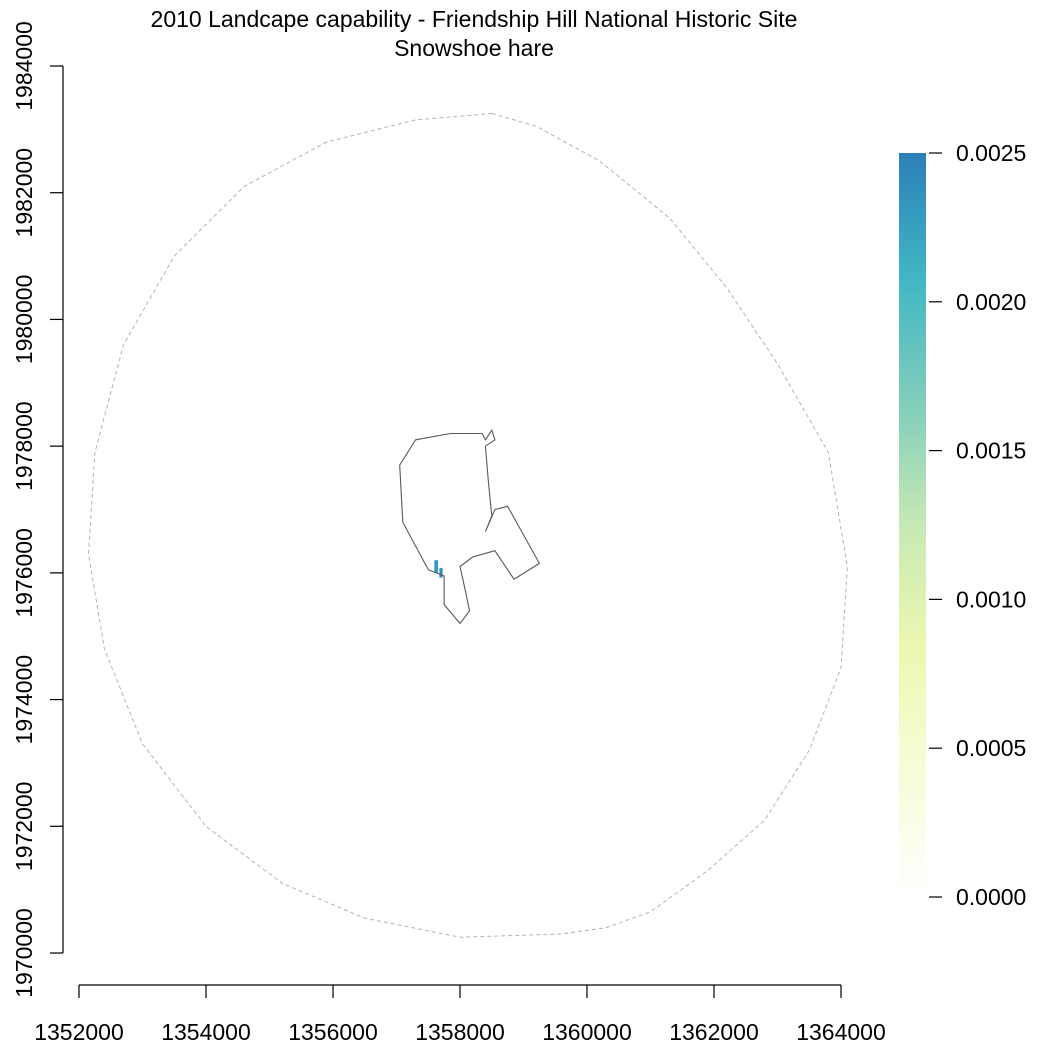 Image resolution: width=1050 pixels, height=1050 pixels. What do you see at coordinates (24, 573) in the screenshot?
I see `y-tick-label: 1976000` at bounding box center [24, 573].